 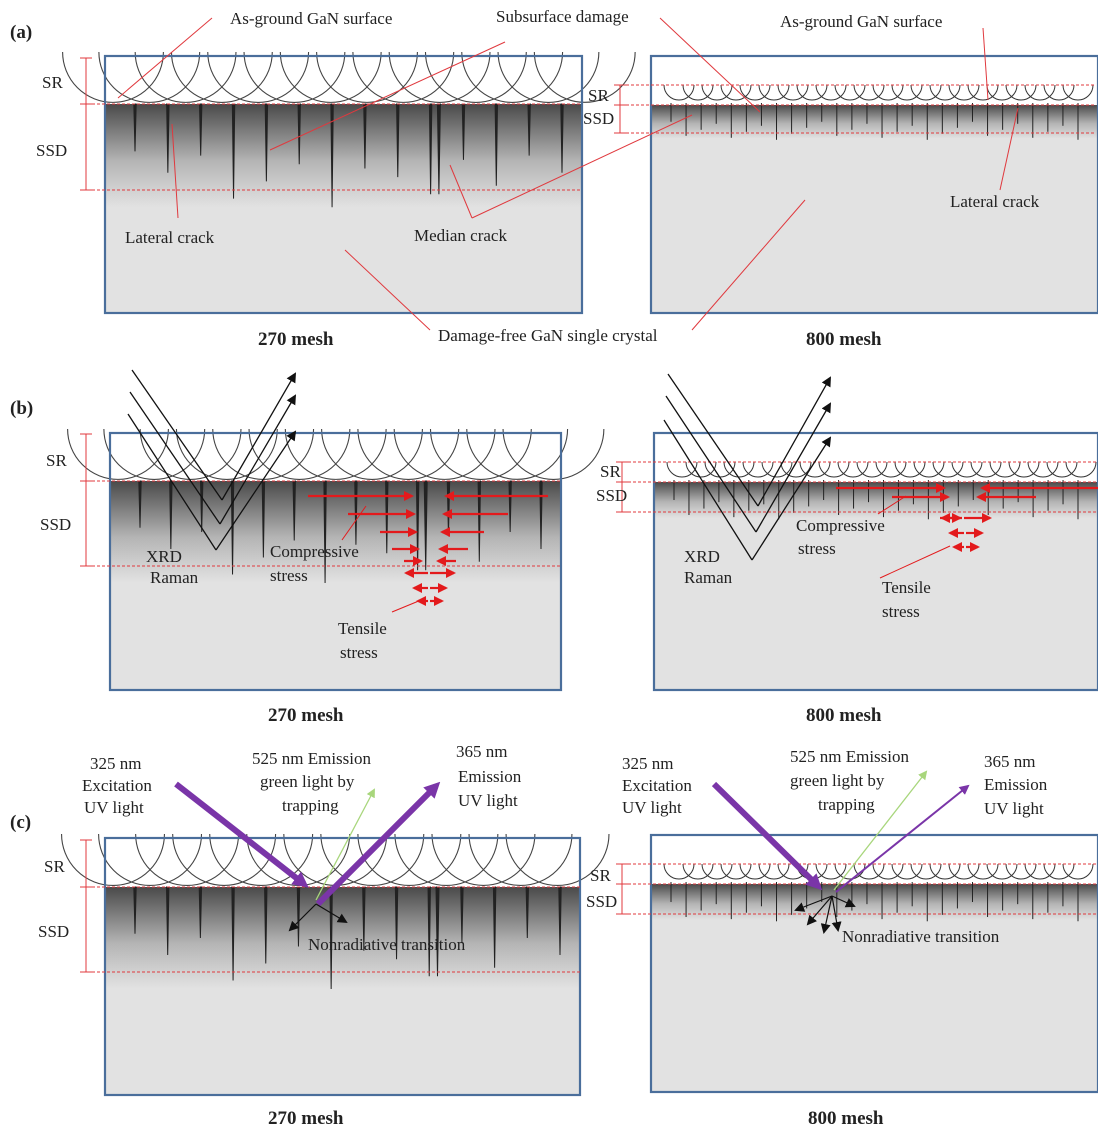 I want to click on panel-b-letter: (b), so click(x=21, y=408).